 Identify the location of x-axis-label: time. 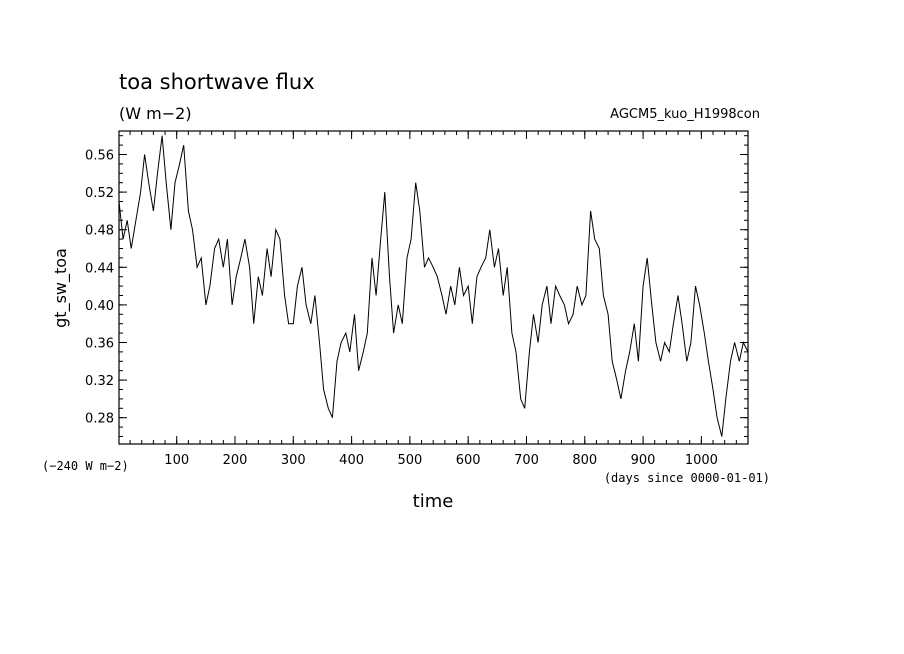
(433, 501).